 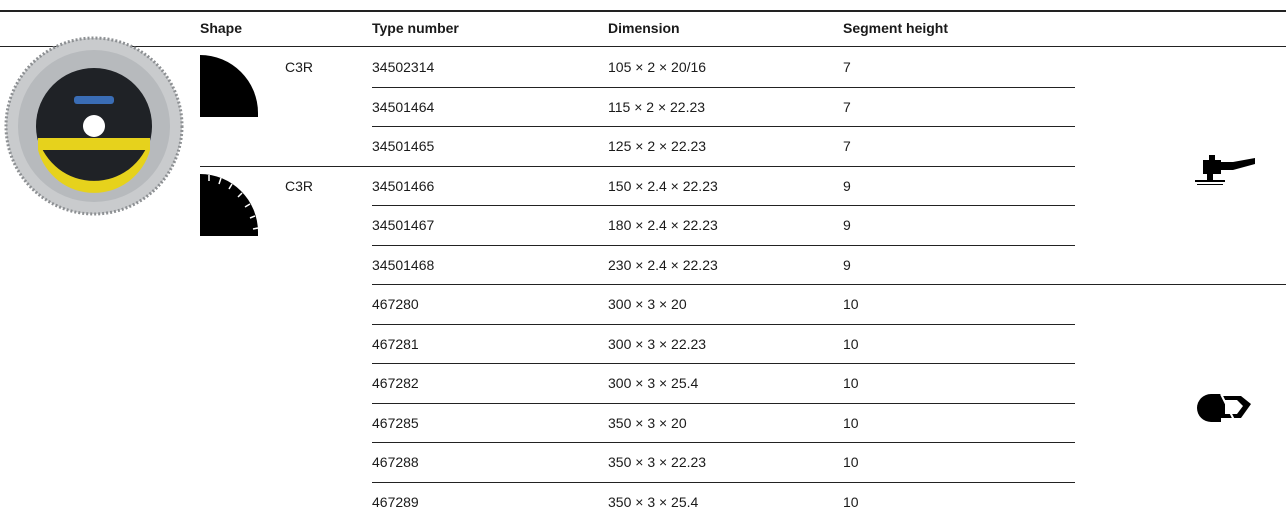 I want to click on header-cell: Dimension, so click(x=644, y=28).